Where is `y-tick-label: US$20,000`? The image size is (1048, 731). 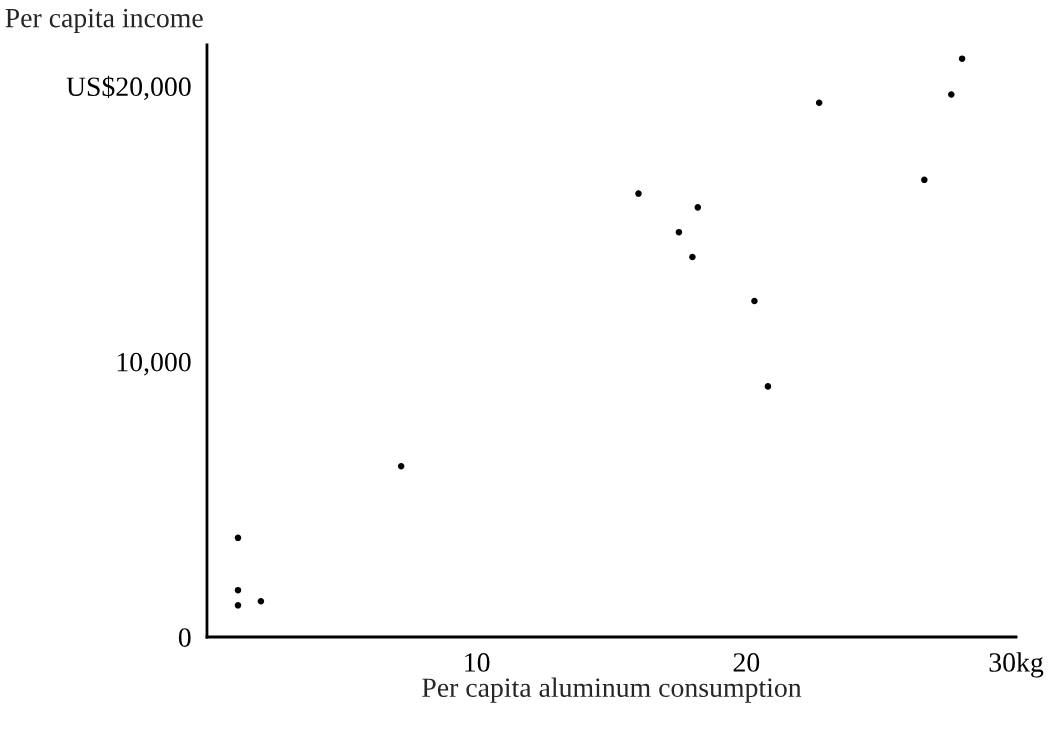
y-tick-label: US$20,000 is located at coordinates (128, 88).